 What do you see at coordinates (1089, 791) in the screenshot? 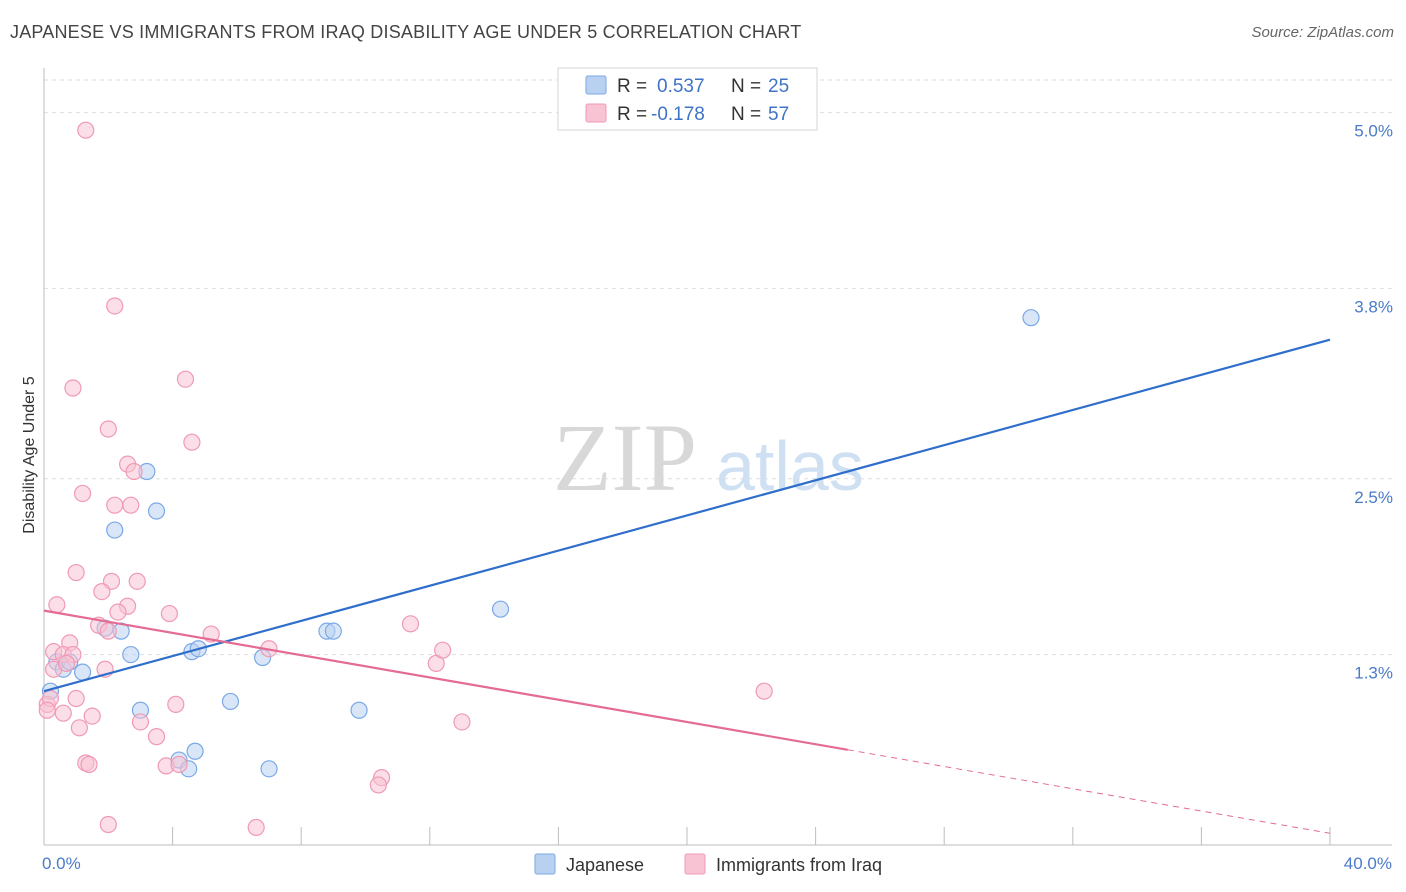
I see `trendline-iraq-extension` at bounding box center [1089, 791].